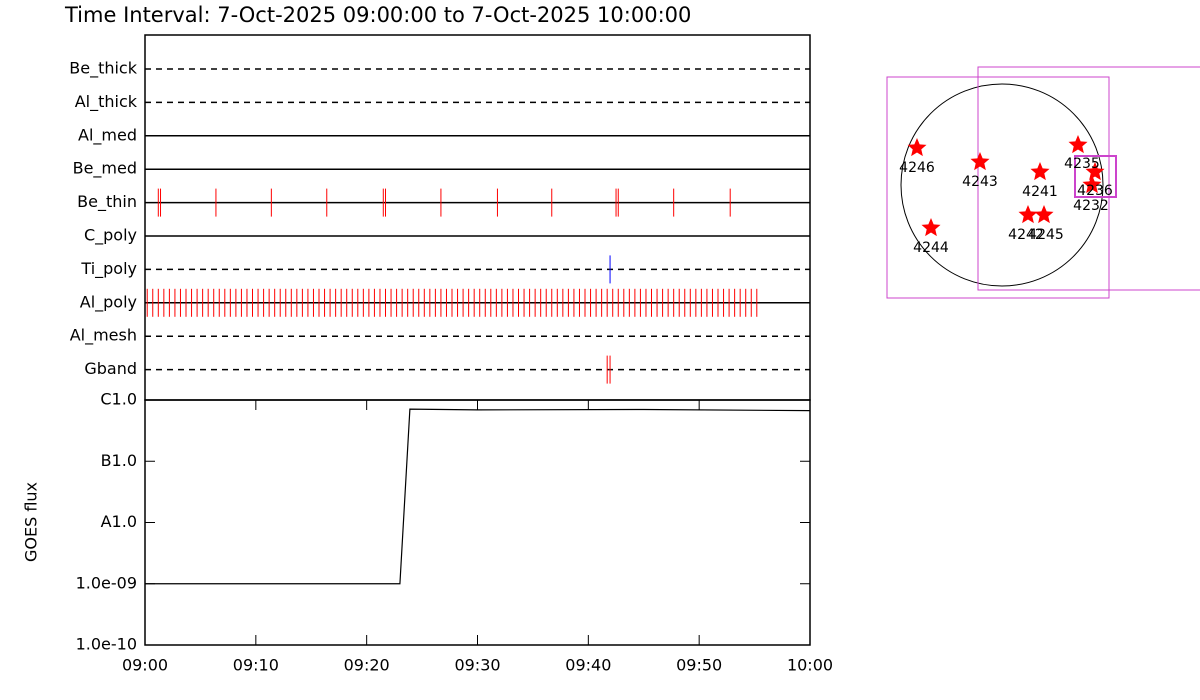 The height and width of the screenshot is (700, 1200). Describe the element at coordinates (1091, 206) in the screenshot. I see `active-region-label: 4232` at that location.